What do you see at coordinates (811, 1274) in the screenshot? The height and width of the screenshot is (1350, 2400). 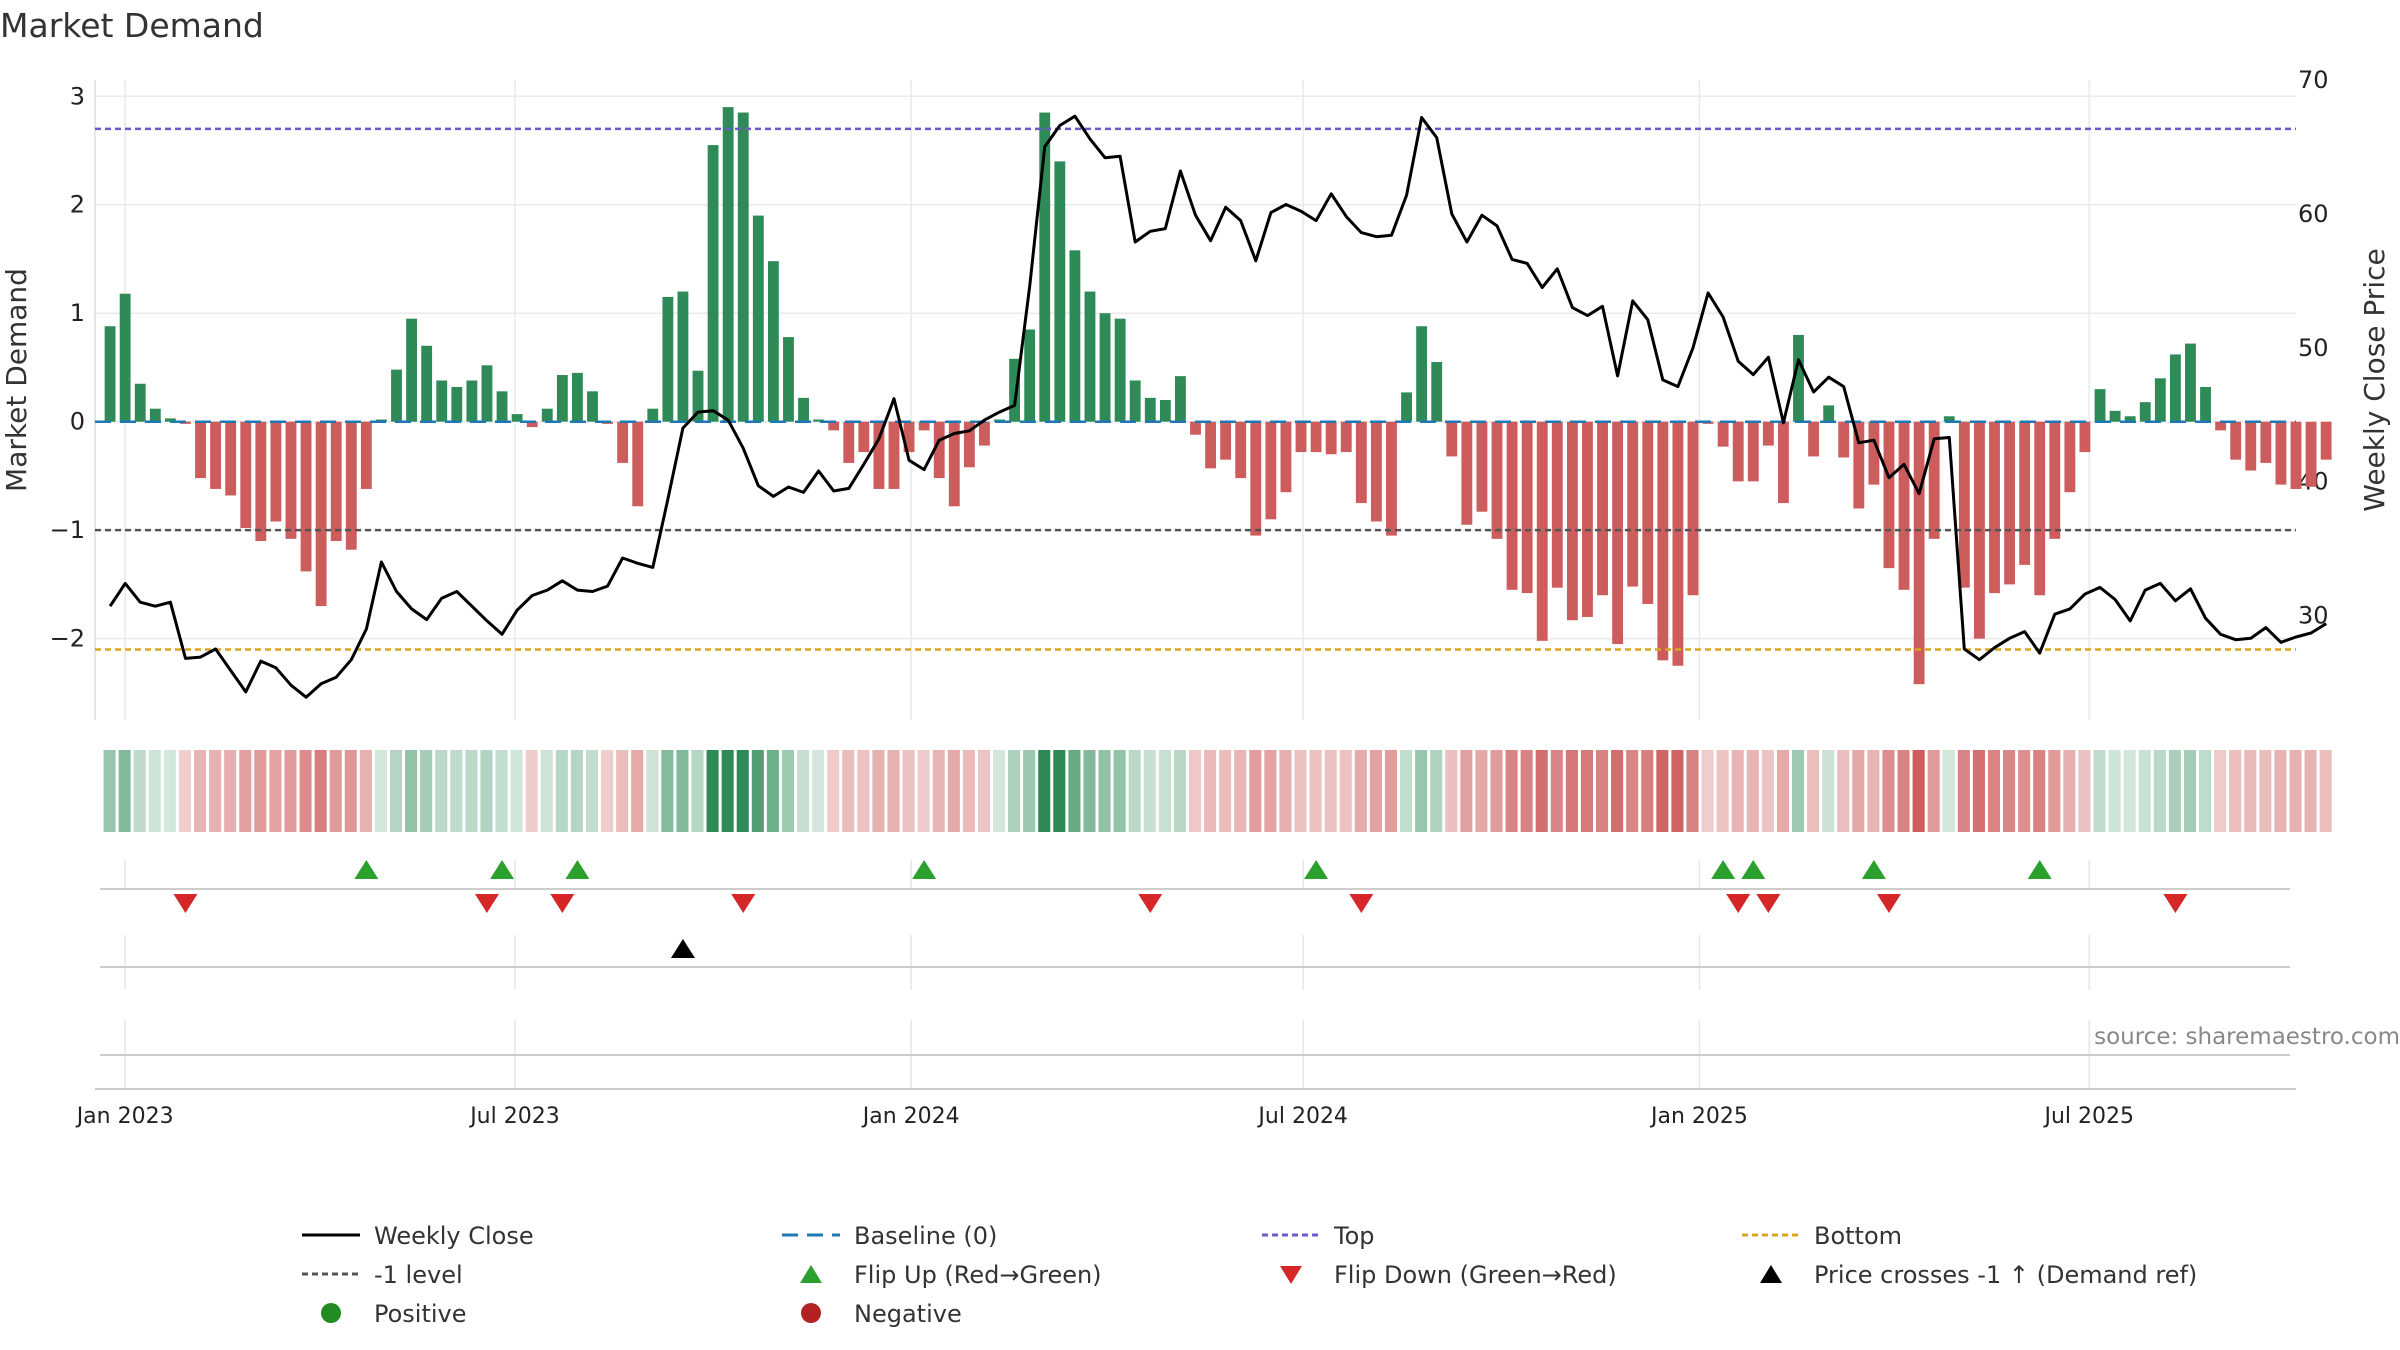 I see `triangle-up-icon` at bounding box center [811, 1274].